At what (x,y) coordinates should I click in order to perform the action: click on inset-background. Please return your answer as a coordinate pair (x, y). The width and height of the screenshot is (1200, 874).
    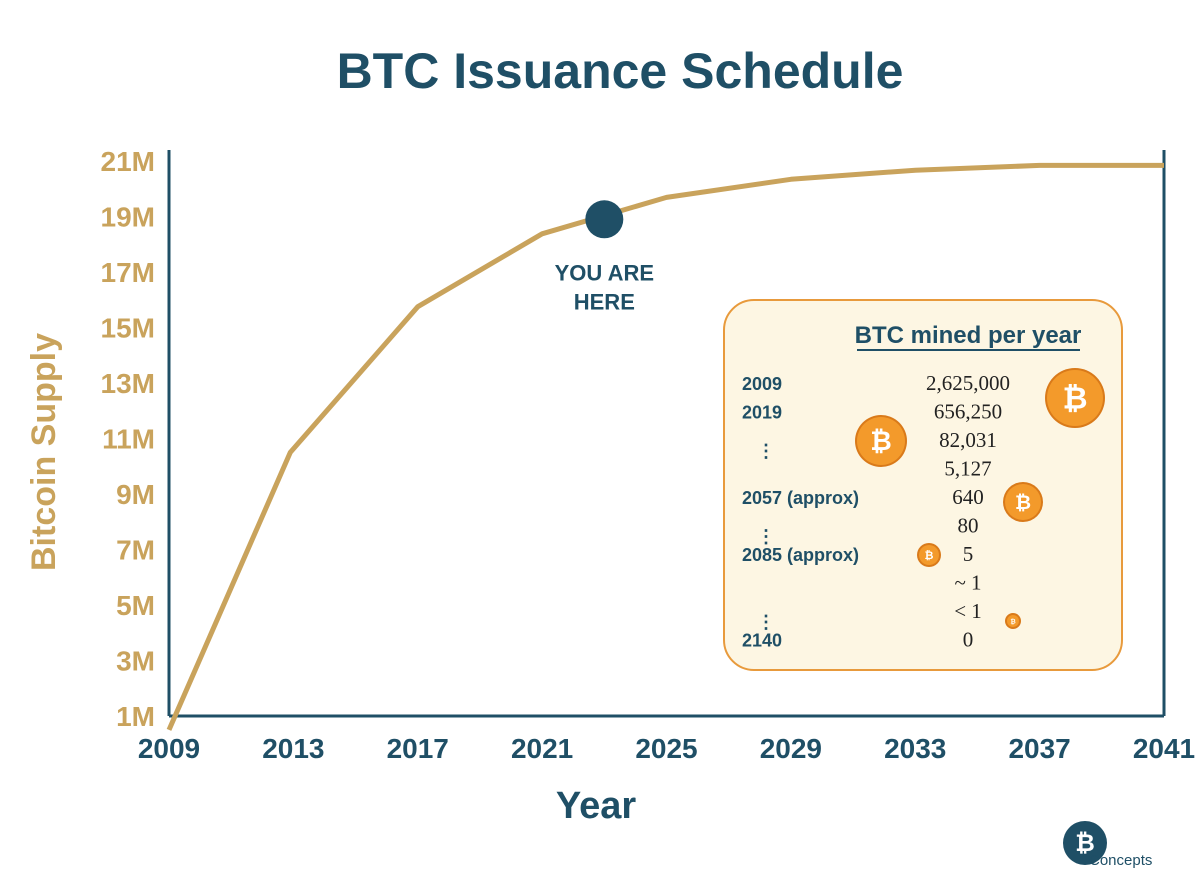
    Looking at the image, I should click on (923, 485).